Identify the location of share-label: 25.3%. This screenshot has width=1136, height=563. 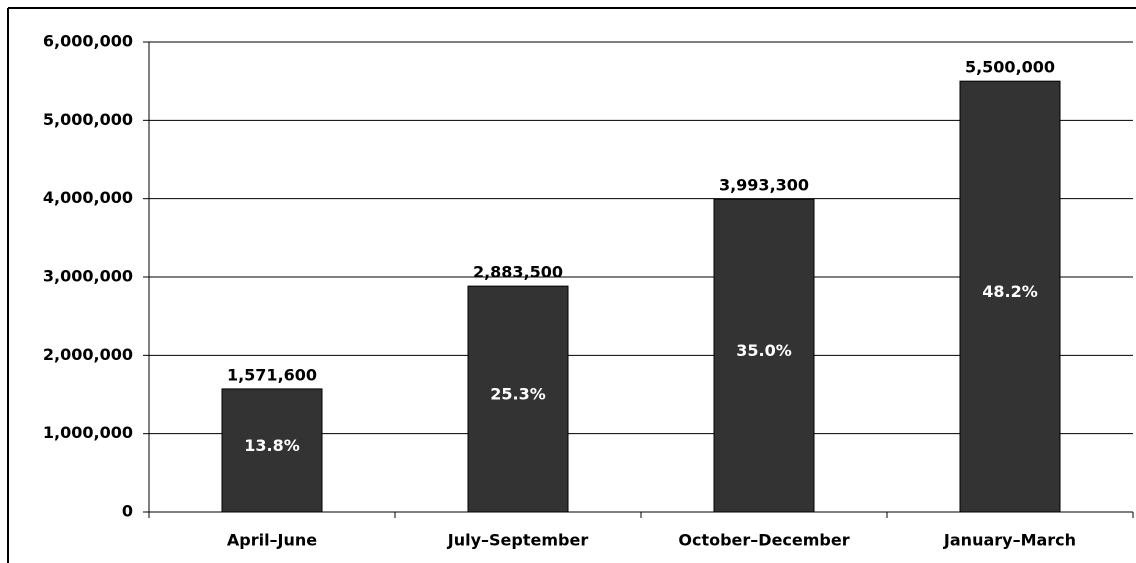
(518, 394).